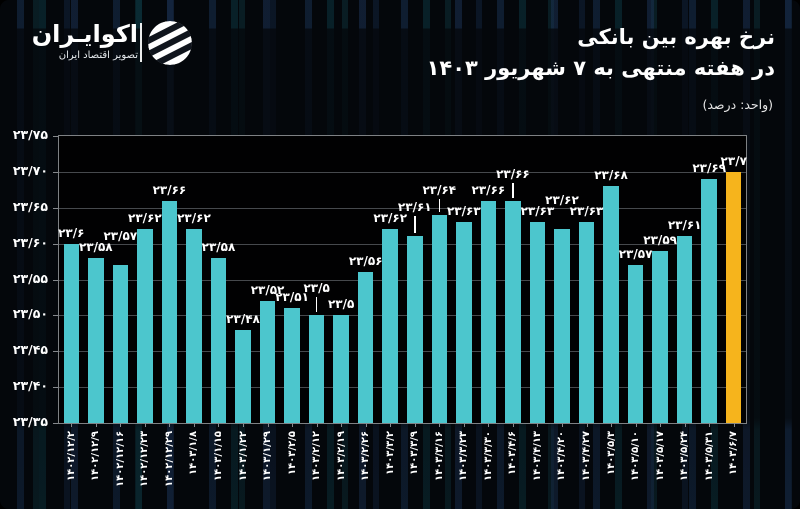 This screenshot has height=509, width=800. What do you see at coordinates (709, 455) in the screenshot?
I see `x-tick-label: ۱۴۰۳/۵/۳۱` at bounding box center [709, 455].